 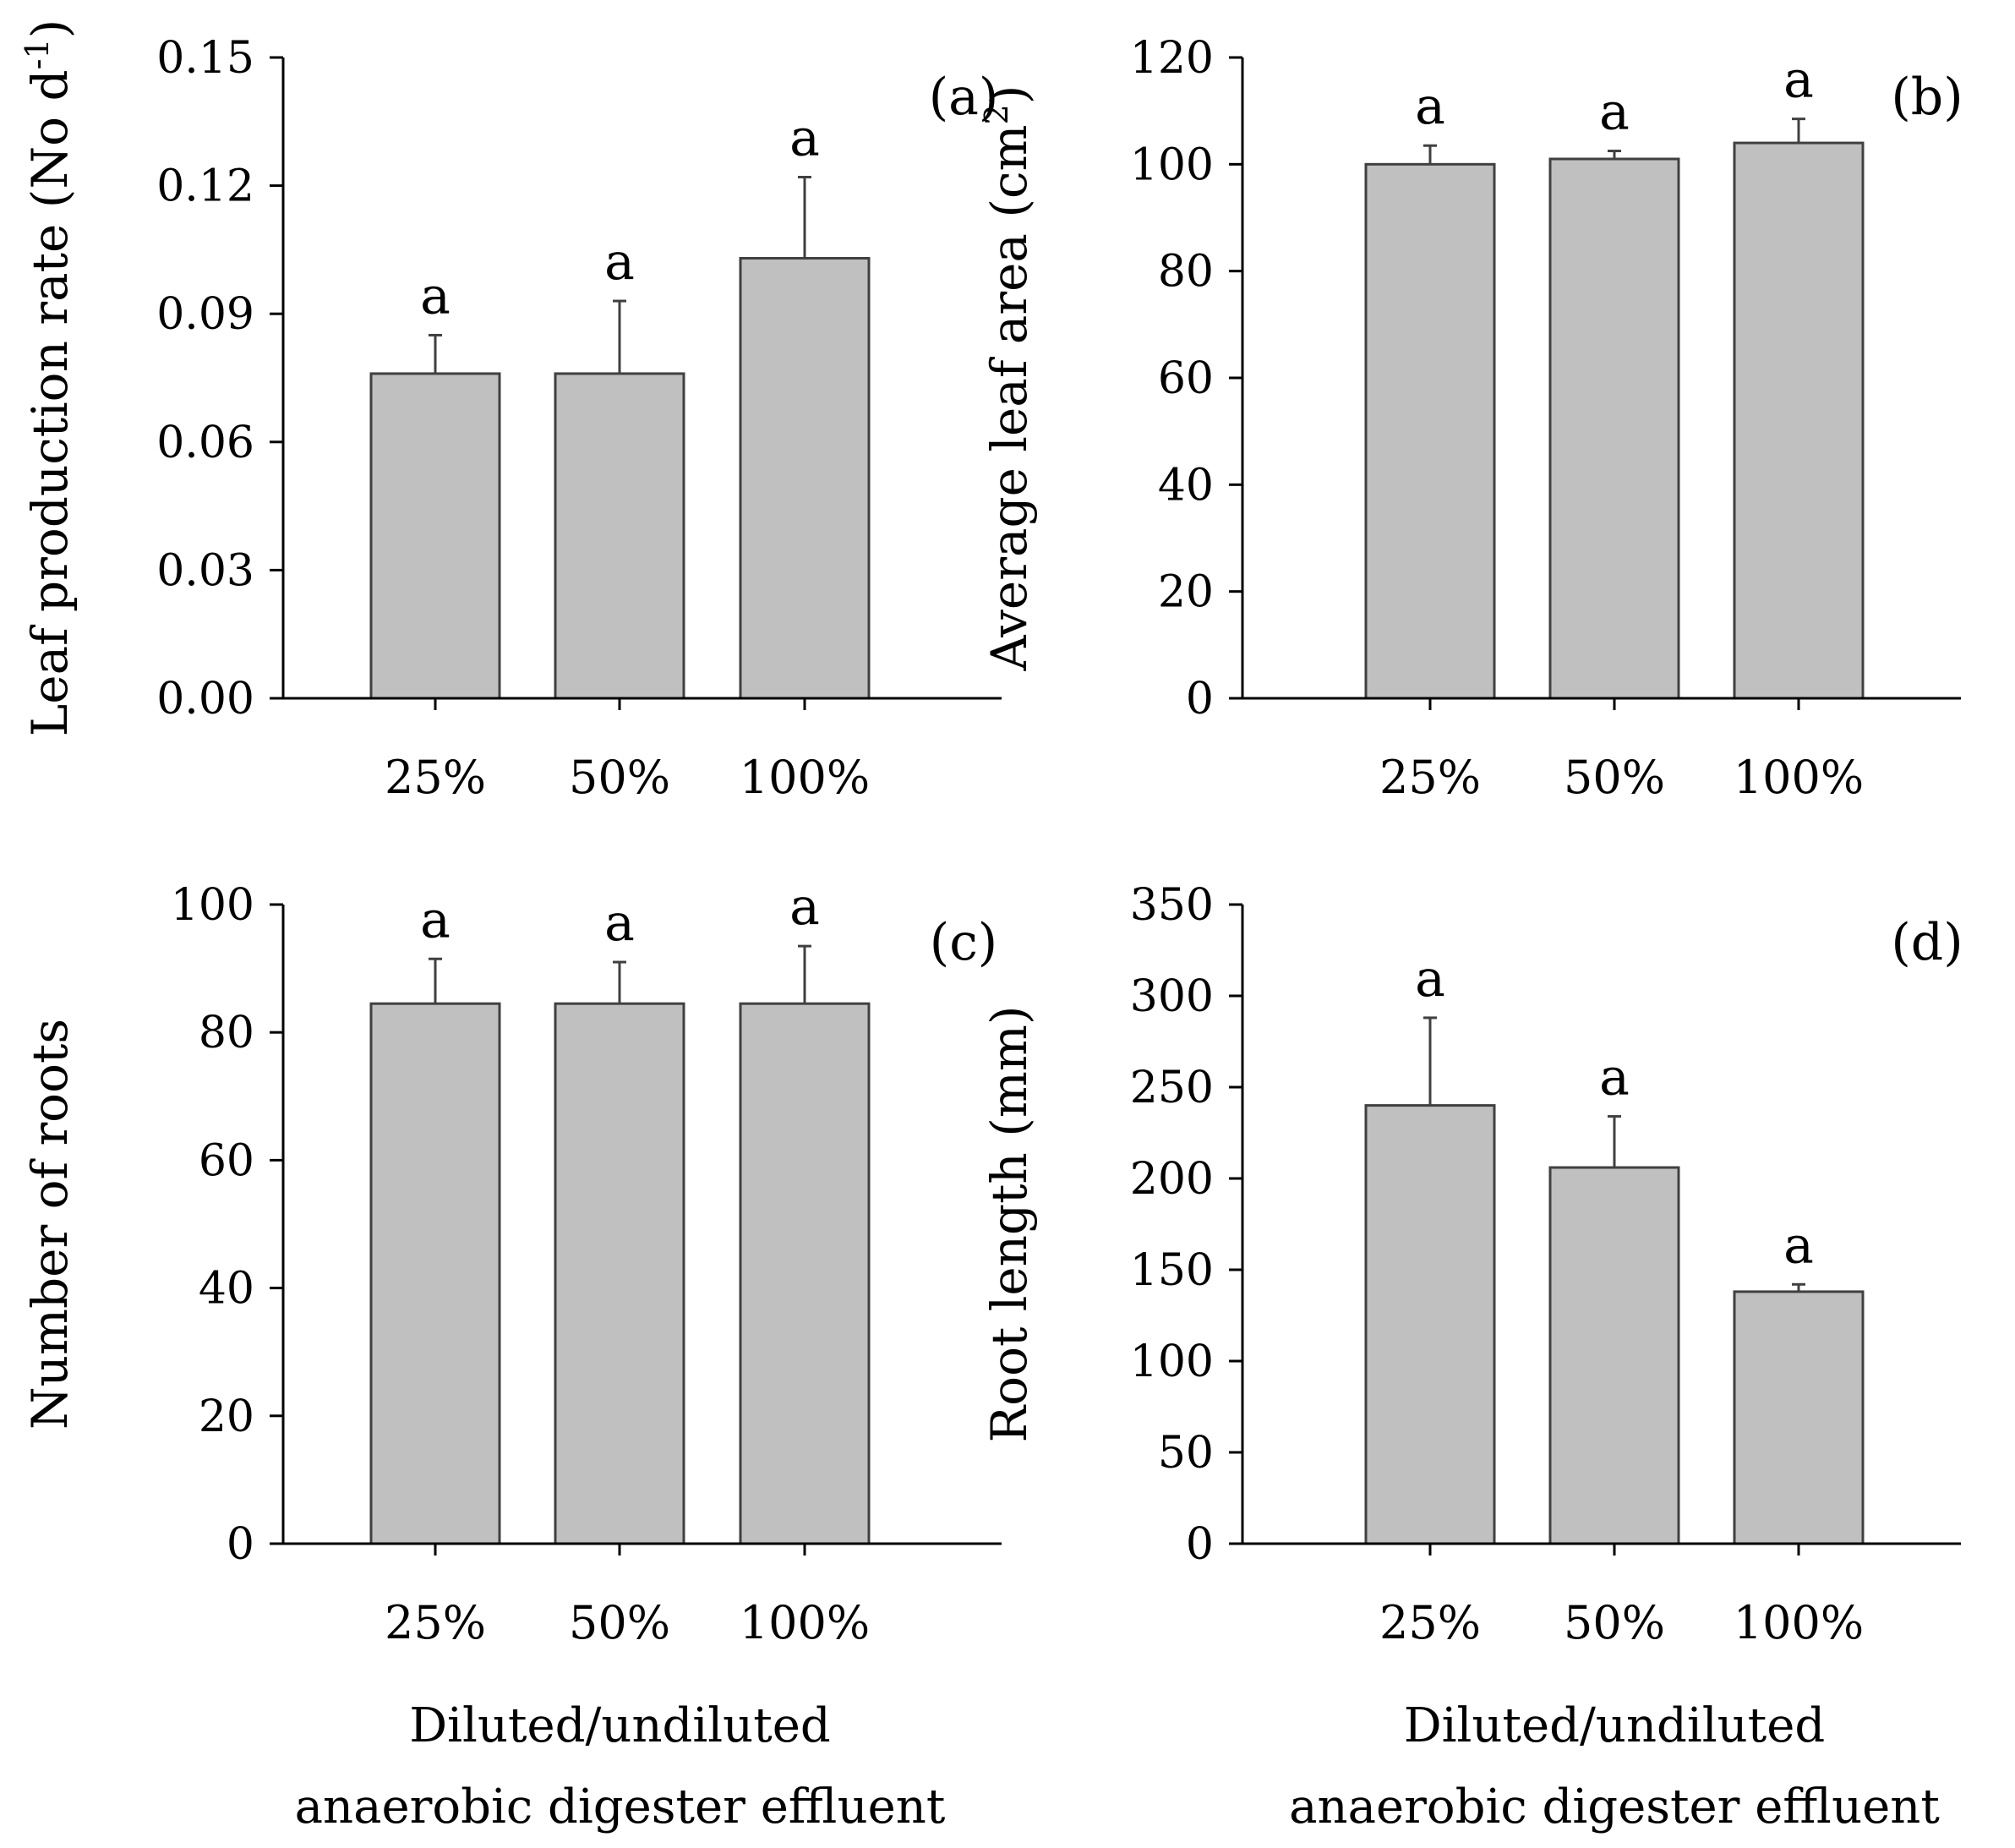 I want to click on y-axis-title-main: Root length (mm), so click(x=1009, y=1225).